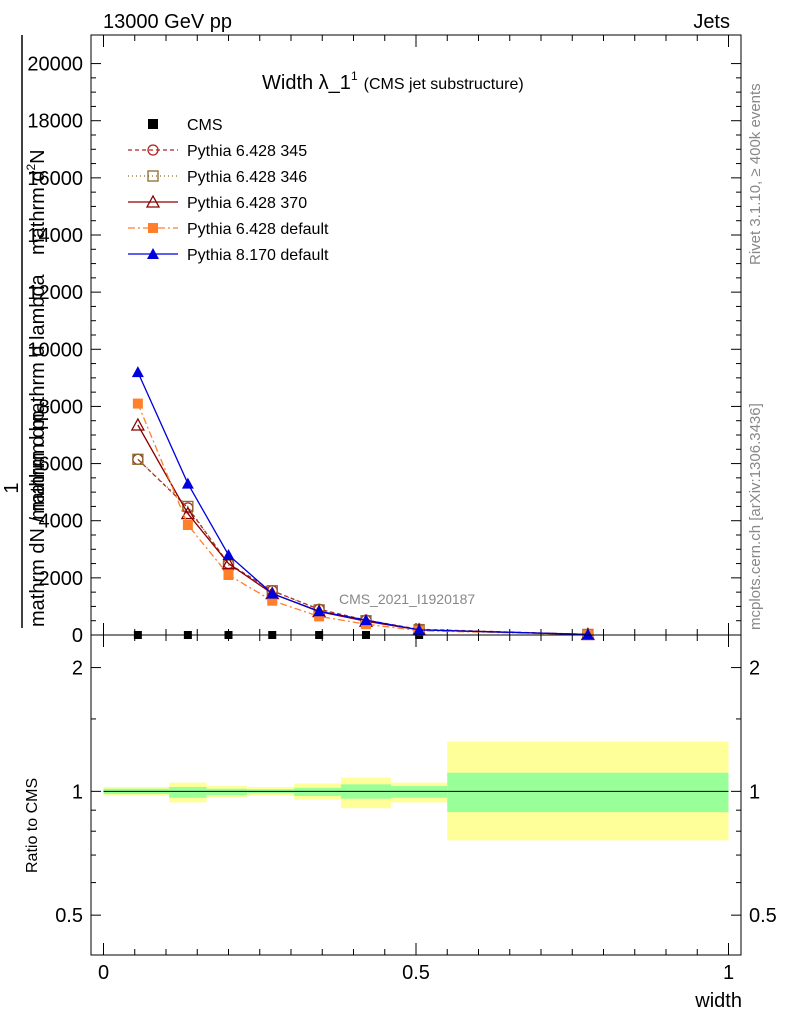  I want to click on ylabel-dlambda-text: mathrm d lambda, so click(38, 352).